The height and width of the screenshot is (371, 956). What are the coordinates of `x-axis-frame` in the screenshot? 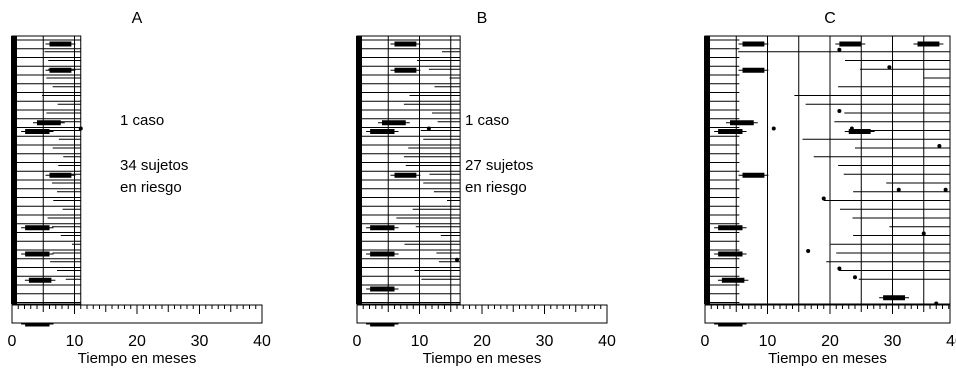 It's located at (827, 314).